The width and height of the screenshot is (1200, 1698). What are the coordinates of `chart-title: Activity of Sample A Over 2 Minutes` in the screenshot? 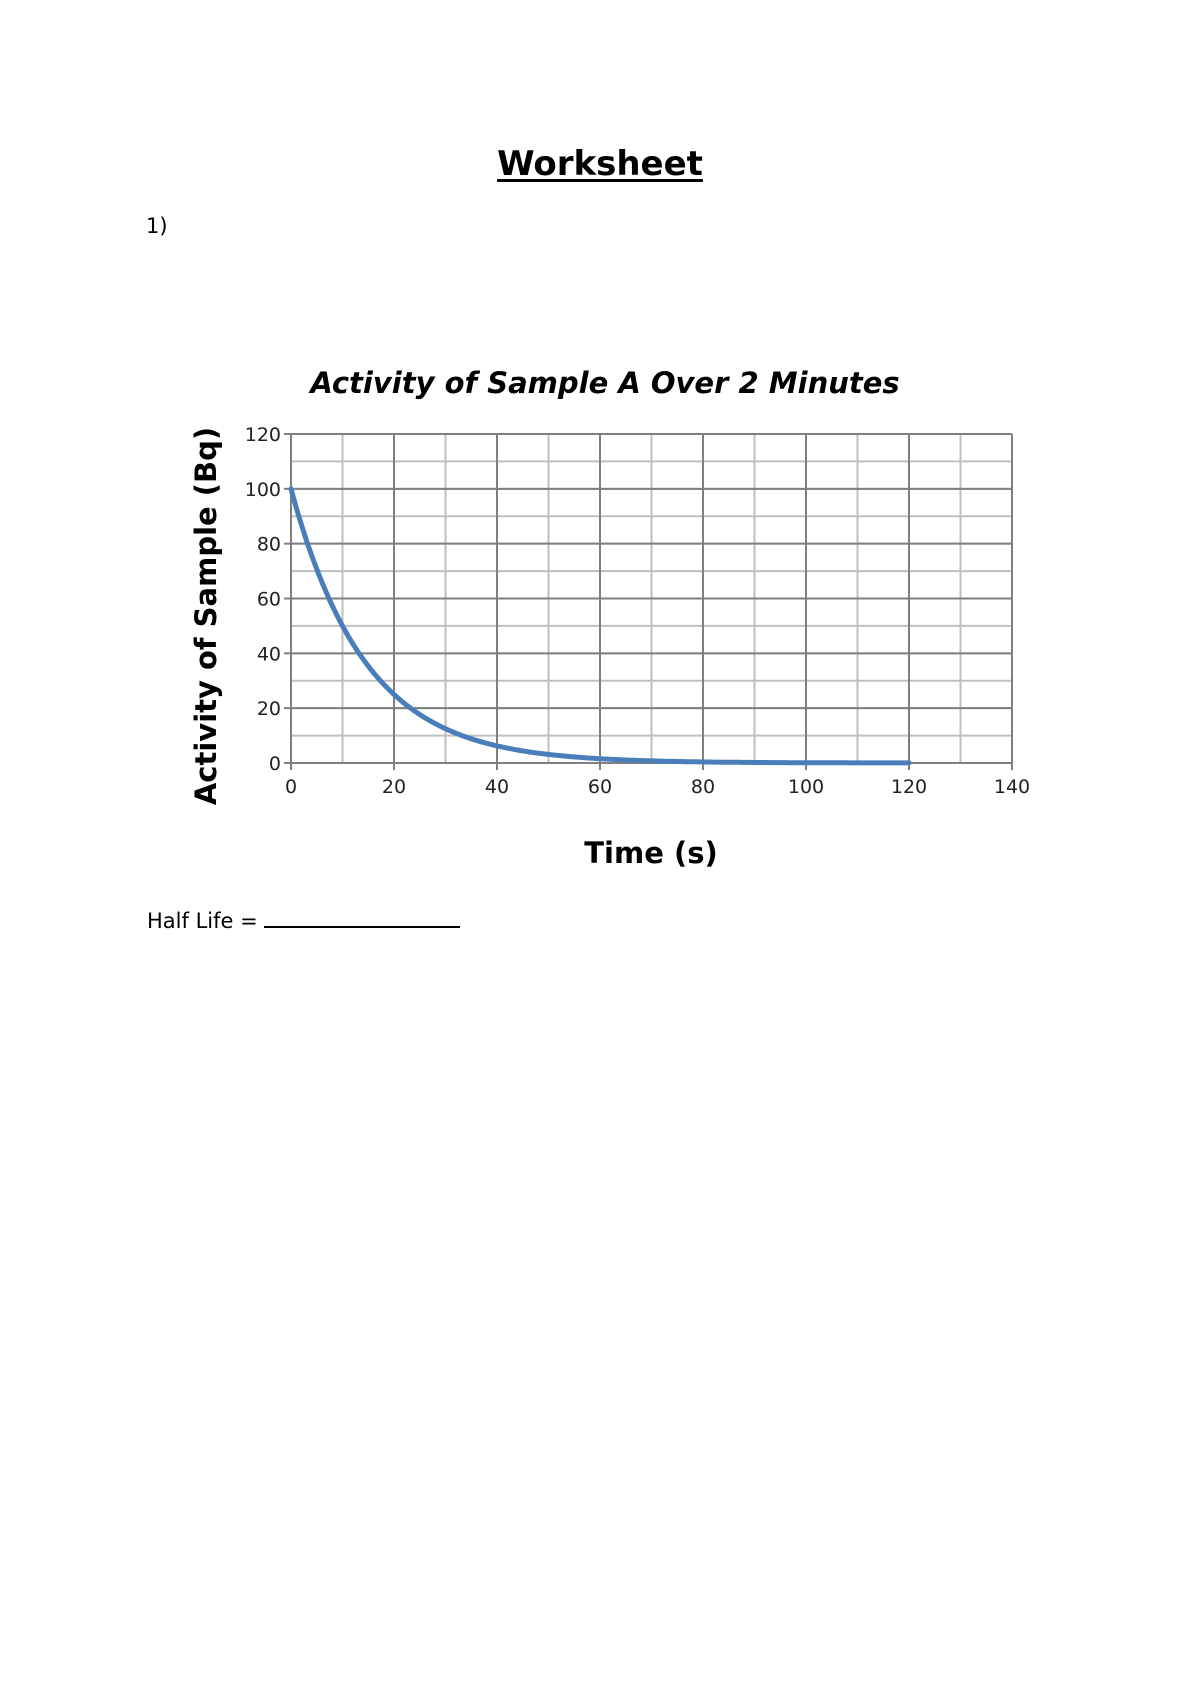 It's located at (603, 383).